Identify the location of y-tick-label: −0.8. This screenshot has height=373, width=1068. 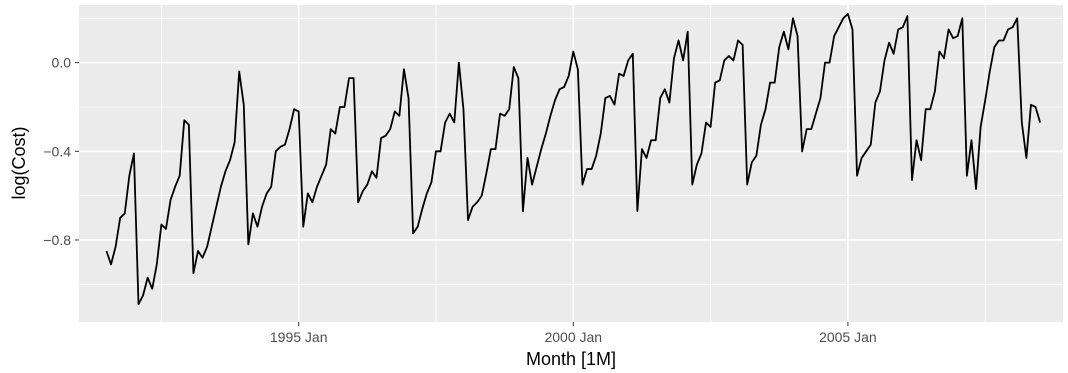
(57, 240).